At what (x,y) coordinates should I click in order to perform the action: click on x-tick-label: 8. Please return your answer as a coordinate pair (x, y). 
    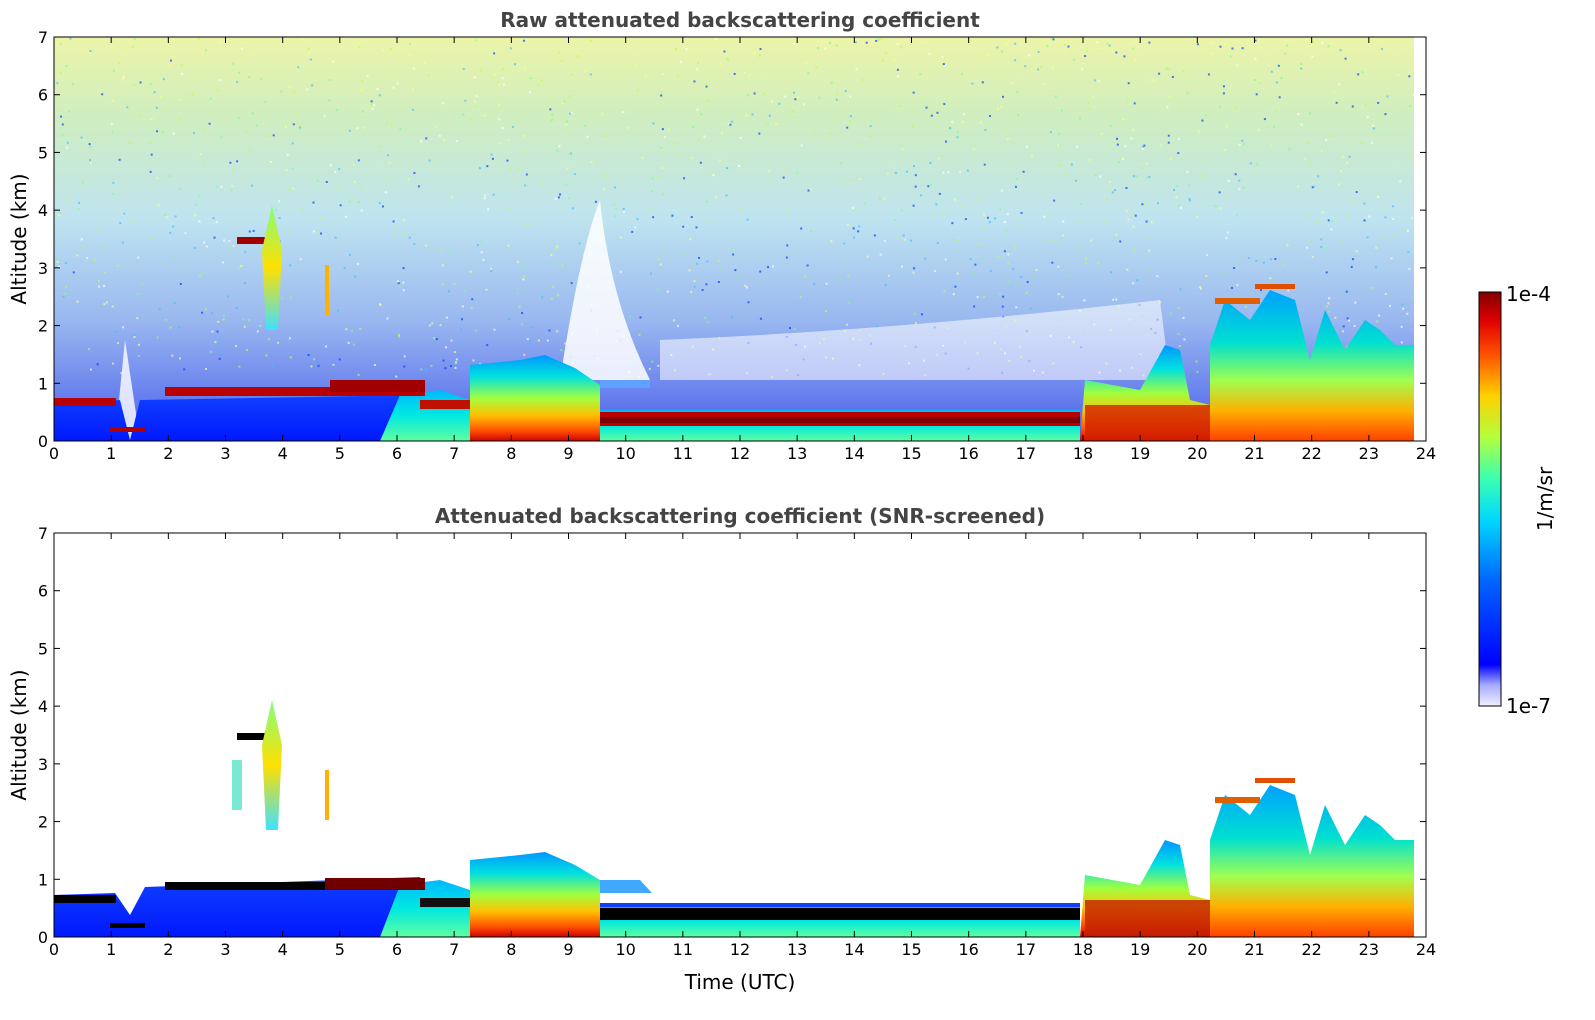
    Looking at the image, I should click on (511, 453).